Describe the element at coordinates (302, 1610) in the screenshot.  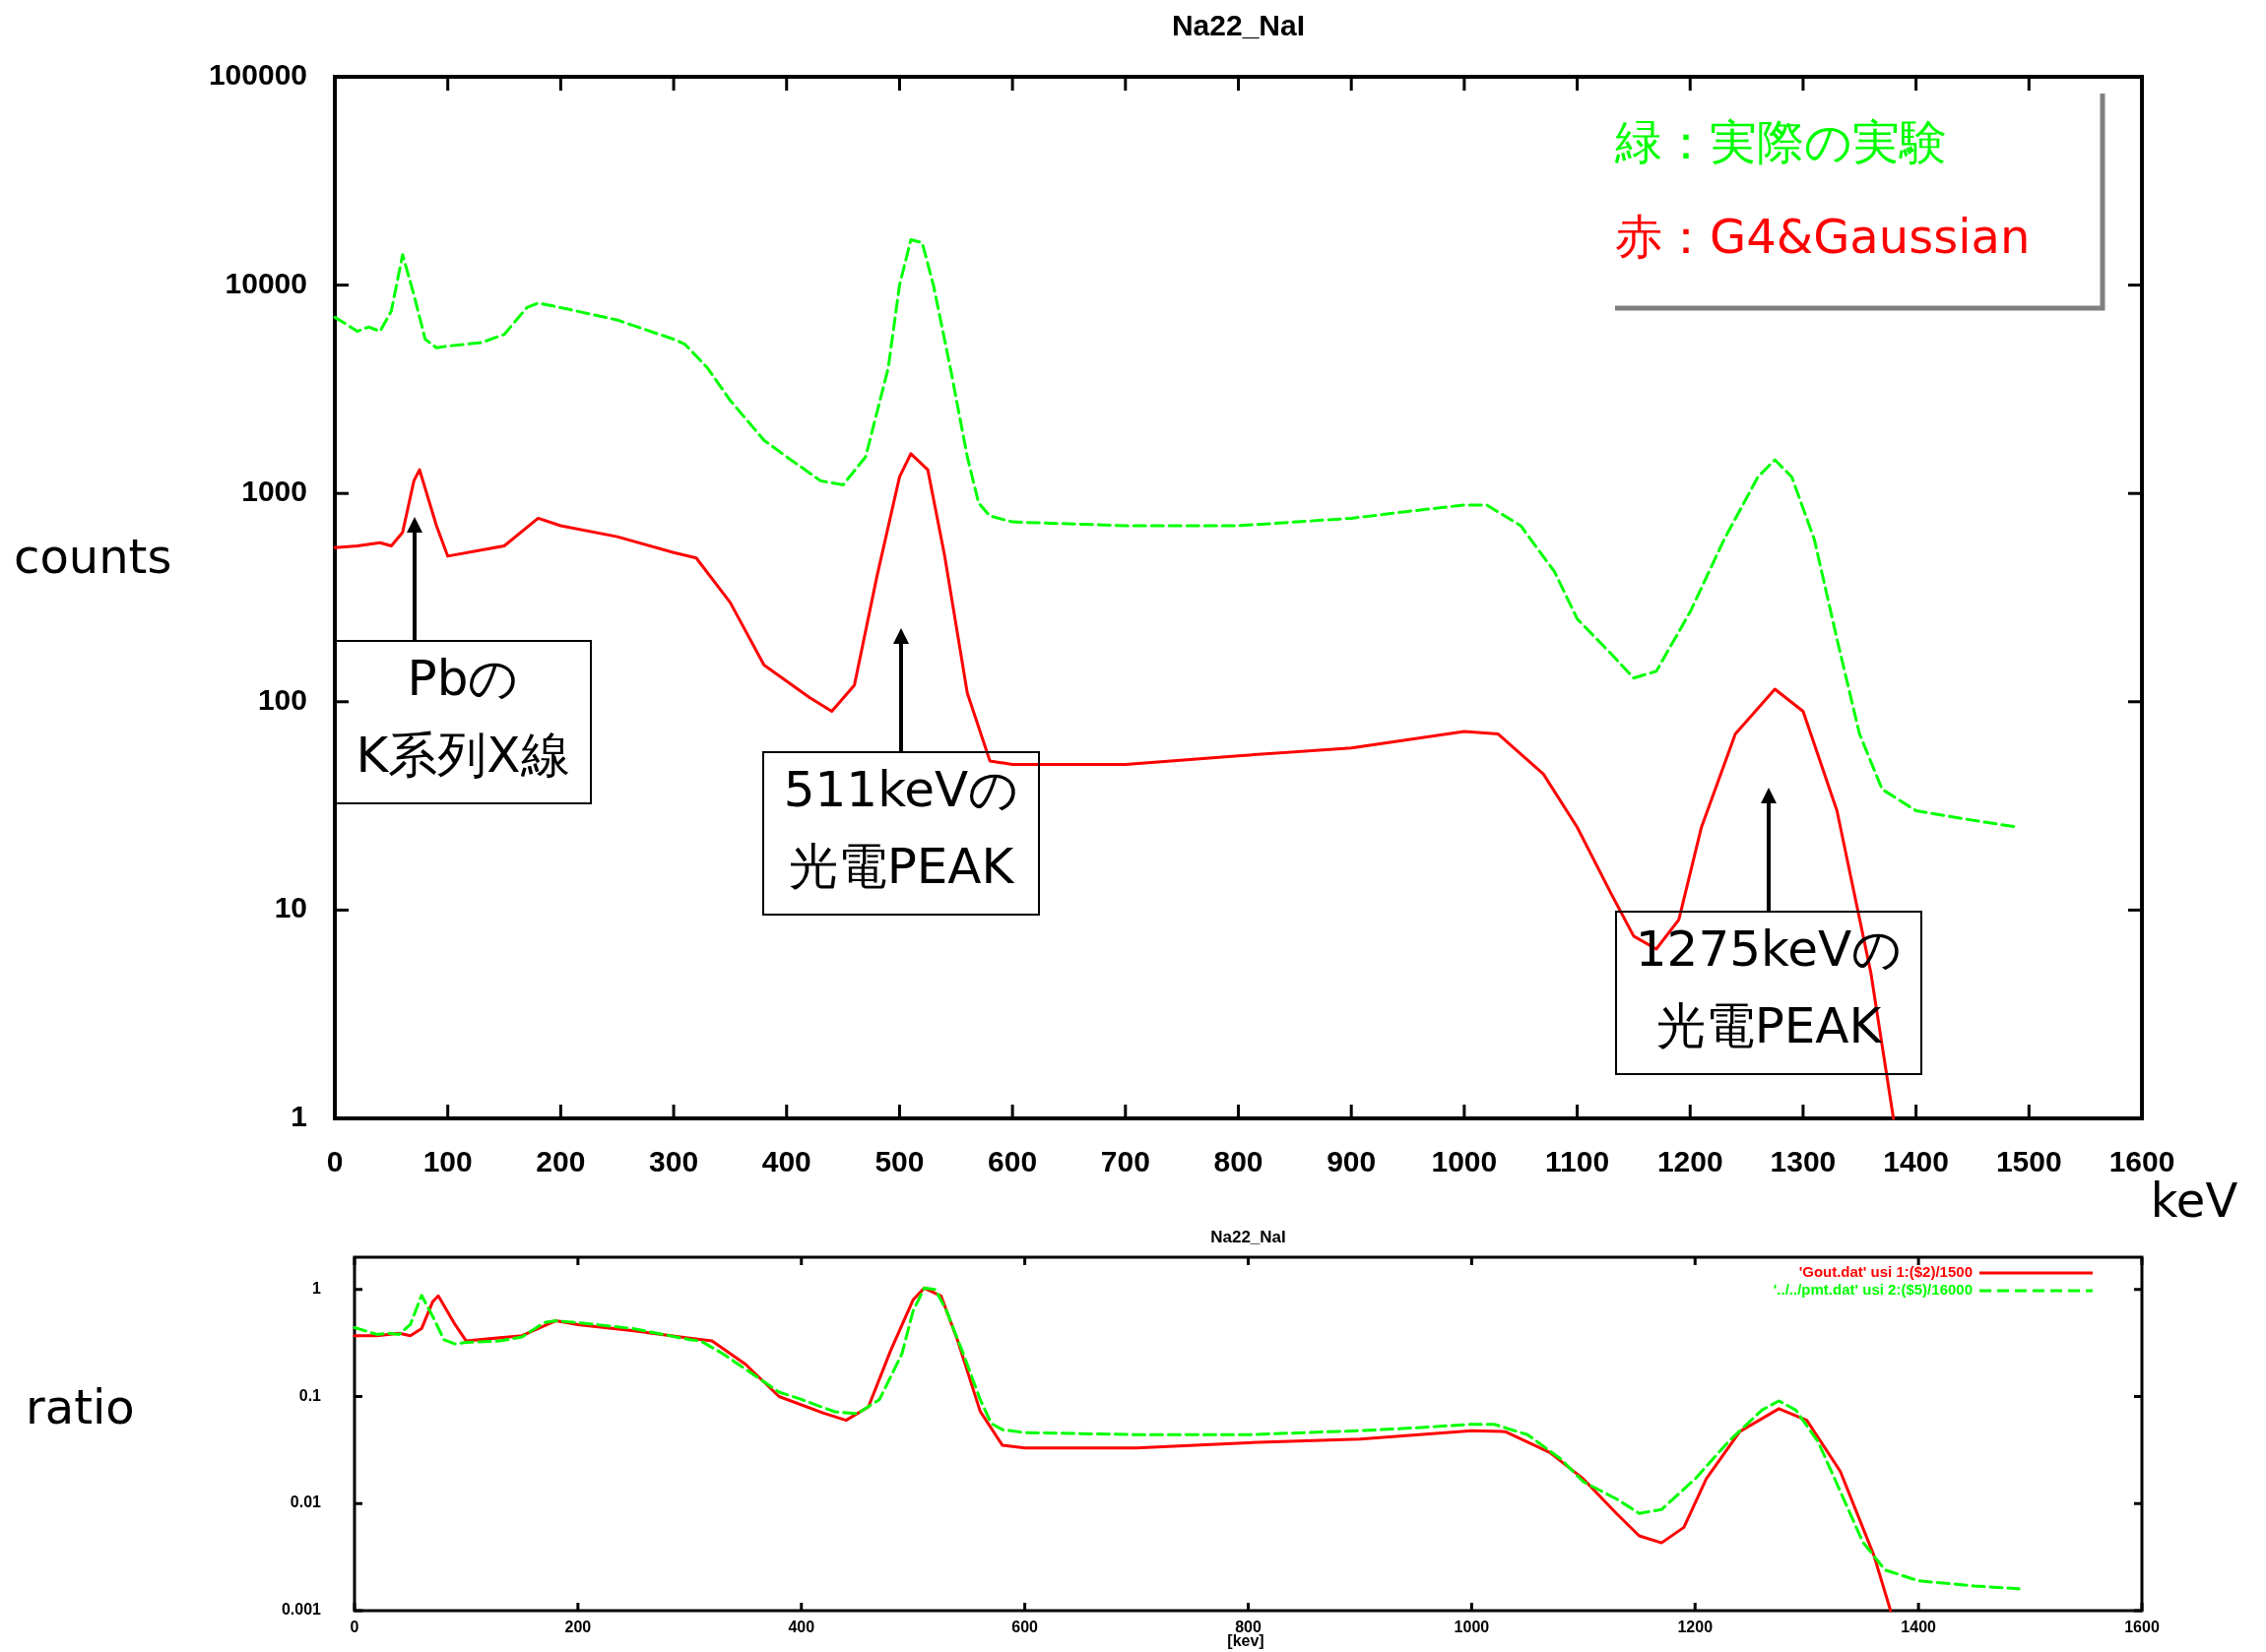
I see `y-tick-label: 0.001` at that location.